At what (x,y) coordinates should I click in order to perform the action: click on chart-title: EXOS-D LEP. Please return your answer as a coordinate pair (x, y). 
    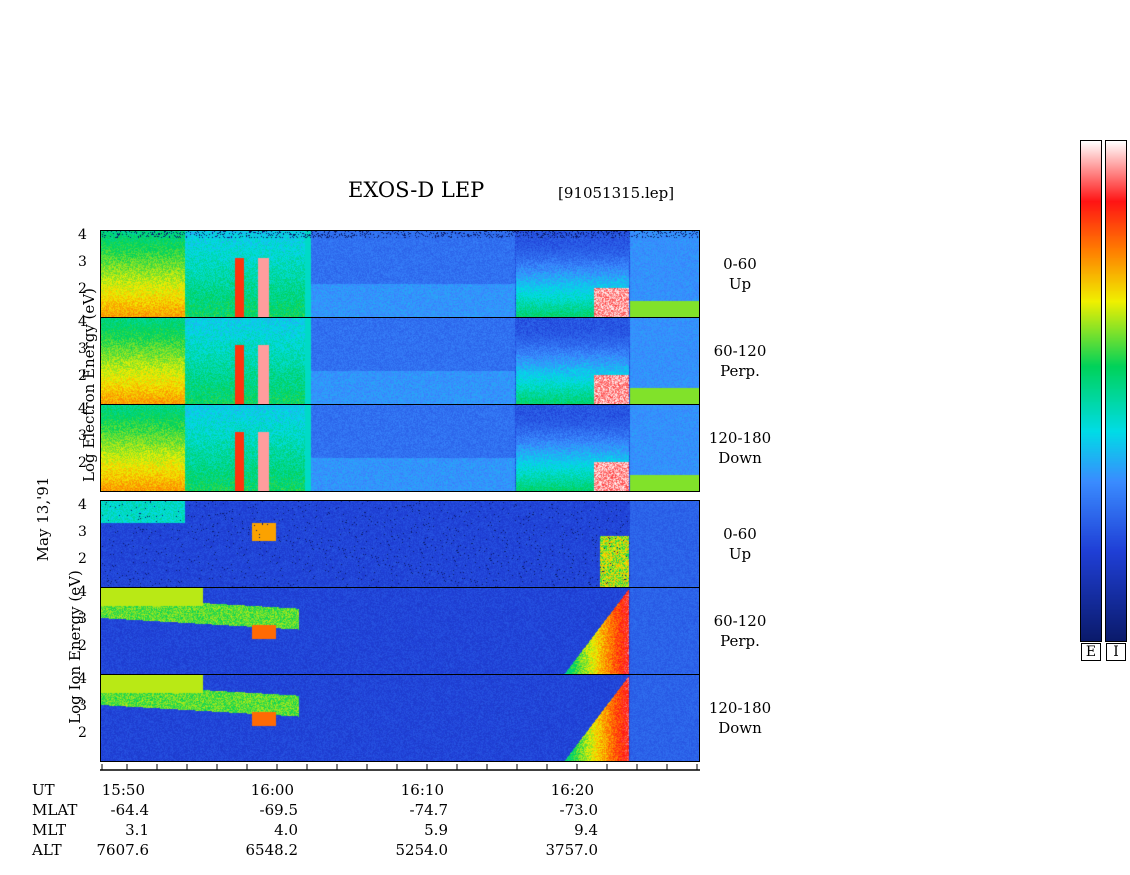
    Looking at the image, I should click on (416, 190).